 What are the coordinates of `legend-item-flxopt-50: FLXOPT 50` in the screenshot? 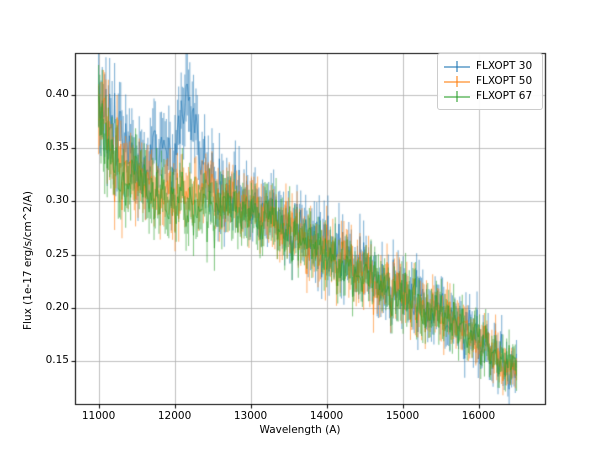 It's located at (489, 81).